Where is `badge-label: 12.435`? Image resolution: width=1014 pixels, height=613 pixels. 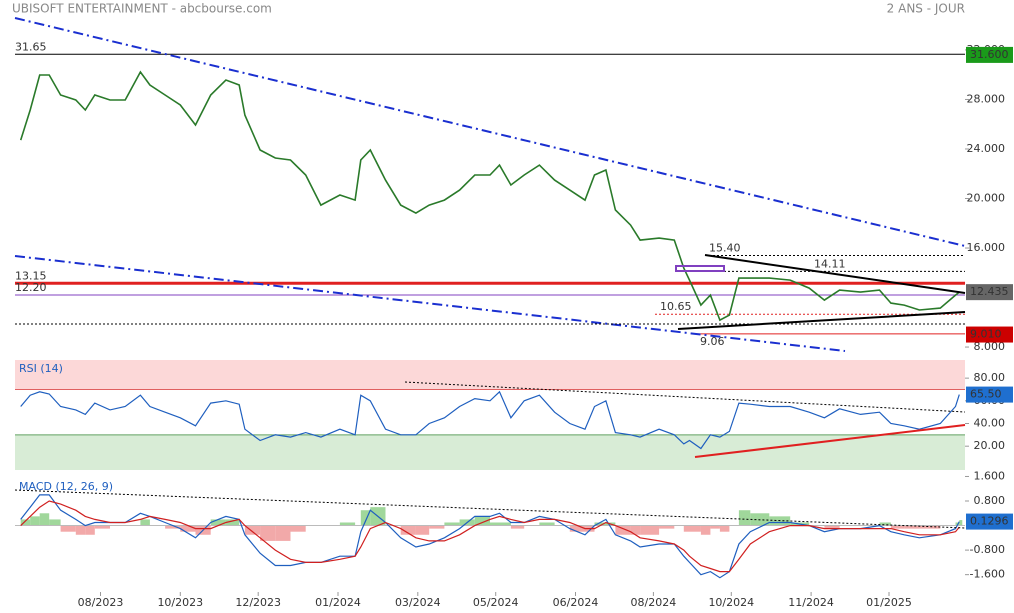
badge-label: 12.435 is located at coordinates (989, 291).